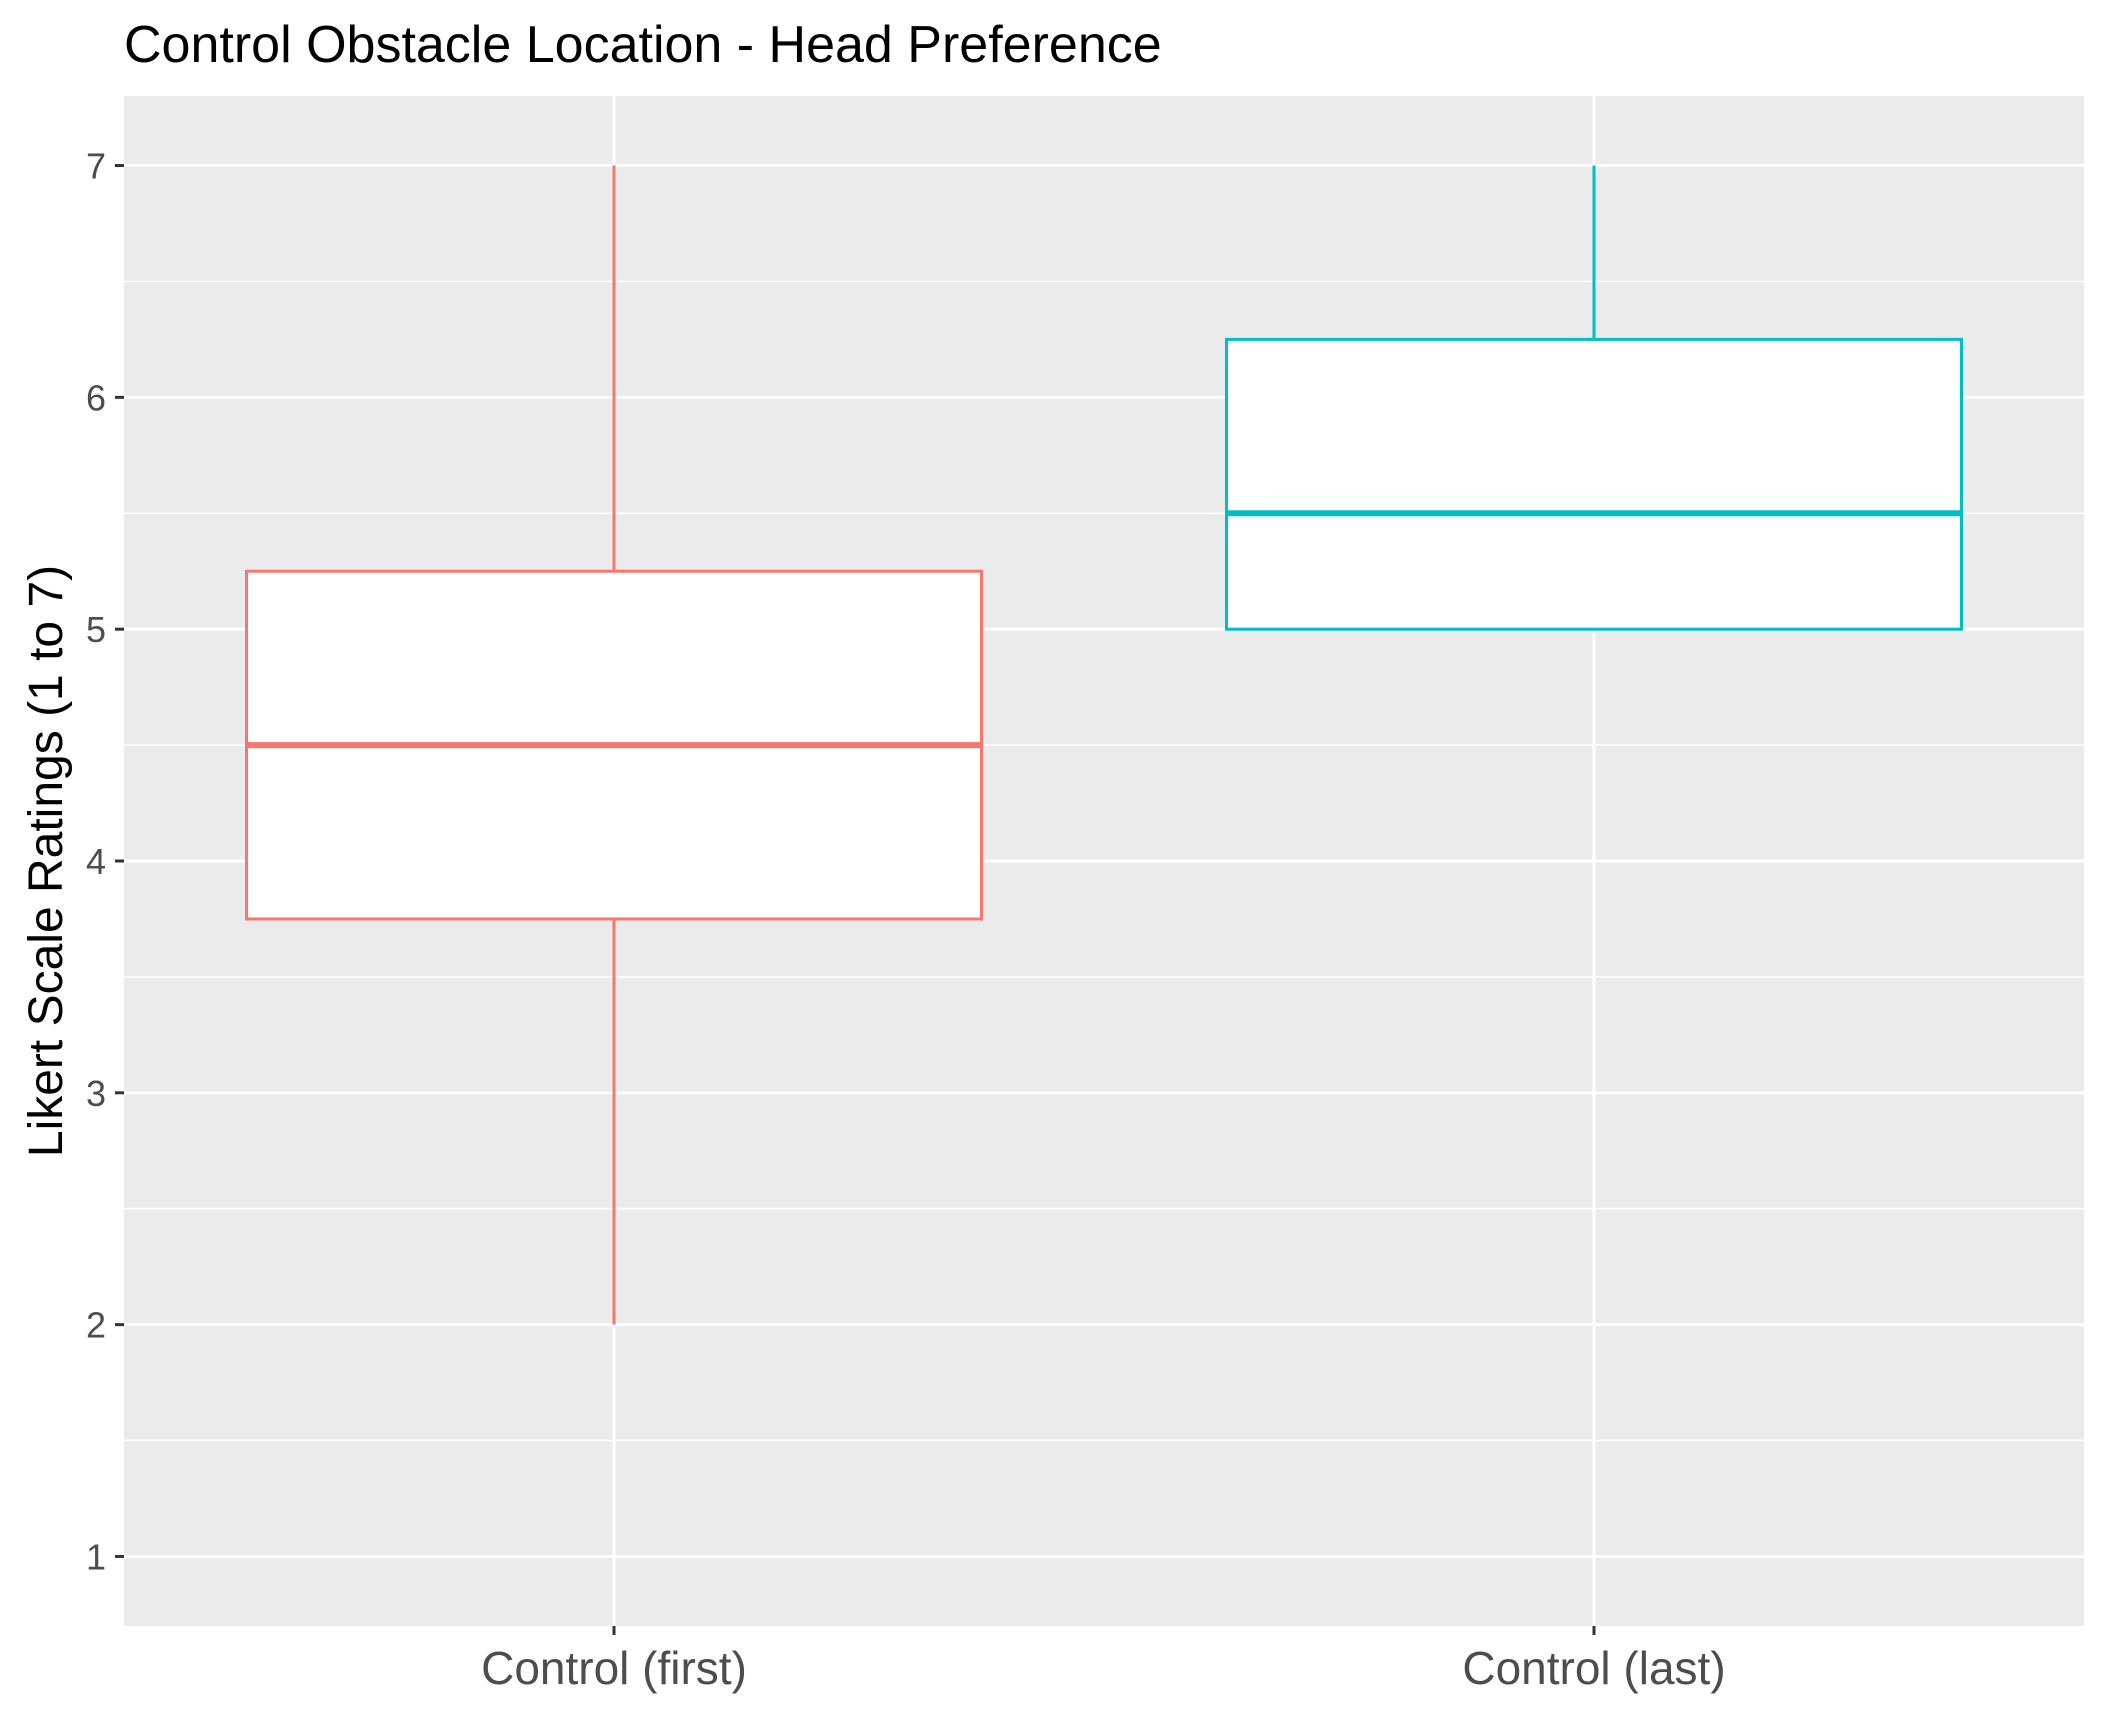  What do you see at coordinates (96, 629) in the screenshot?
I see `y-tick-label: 5` at bounding box center [96, 629].